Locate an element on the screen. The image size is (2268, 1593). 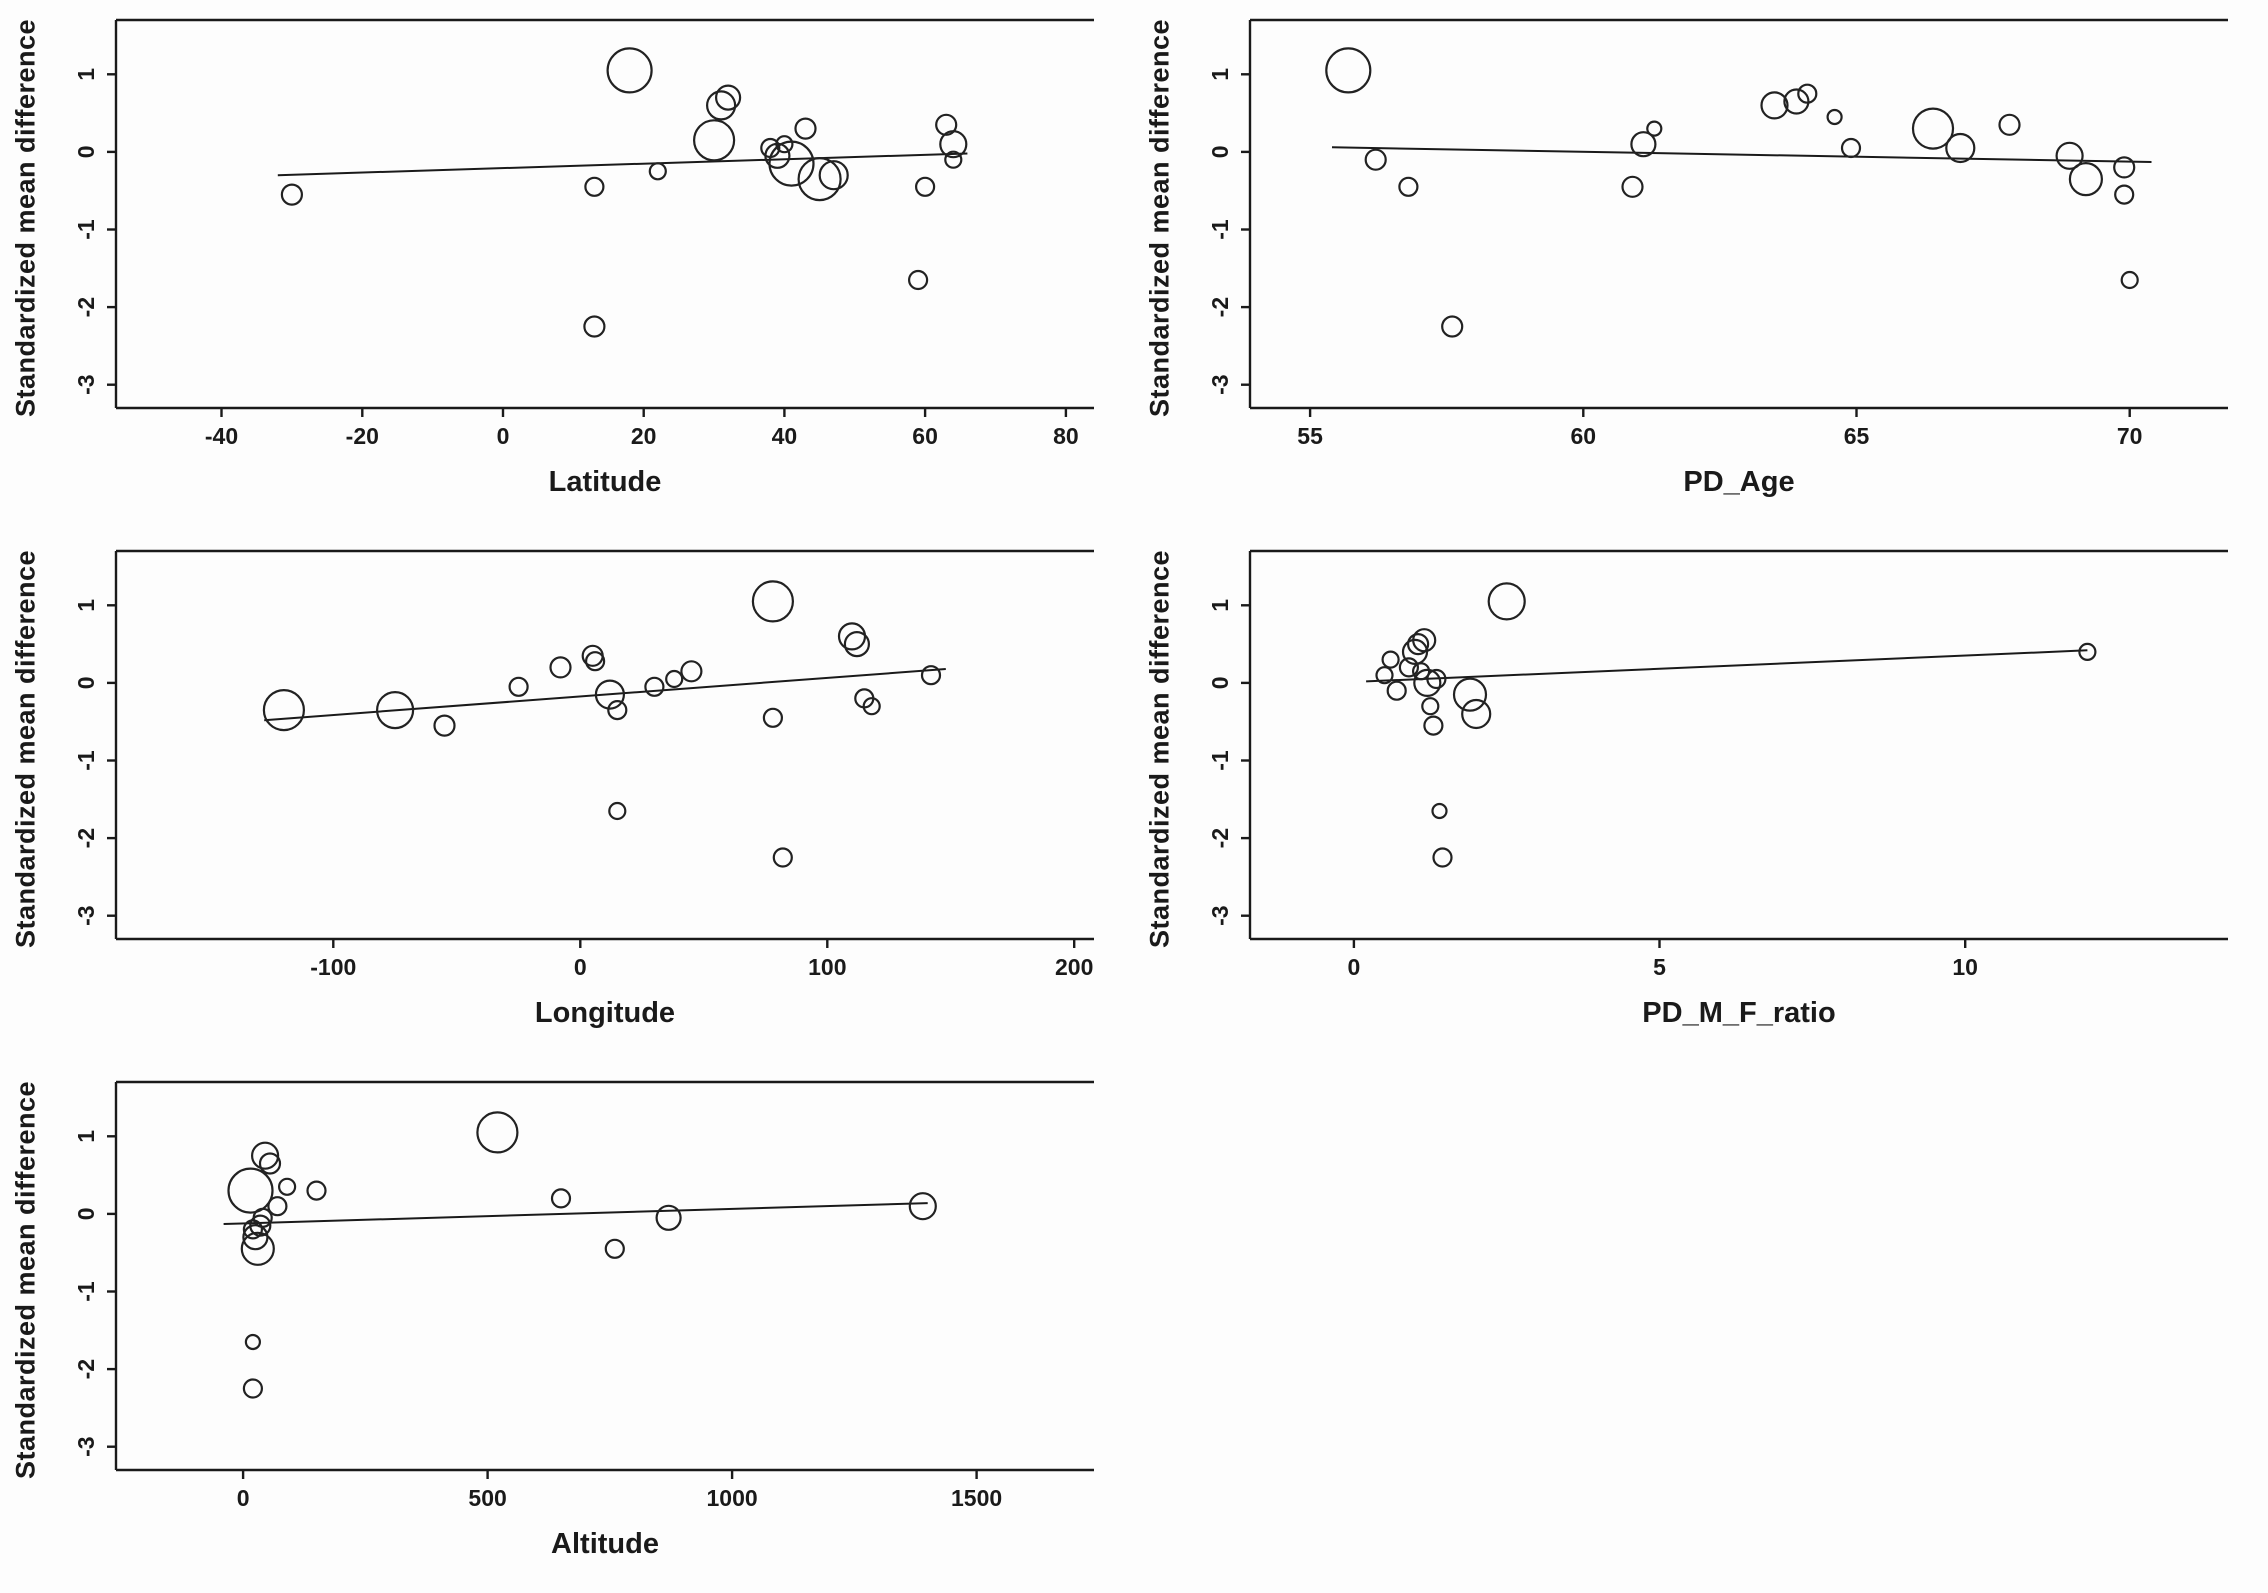
x-axis-title-altitude: Altitude is located at coordinates (605, 1544).